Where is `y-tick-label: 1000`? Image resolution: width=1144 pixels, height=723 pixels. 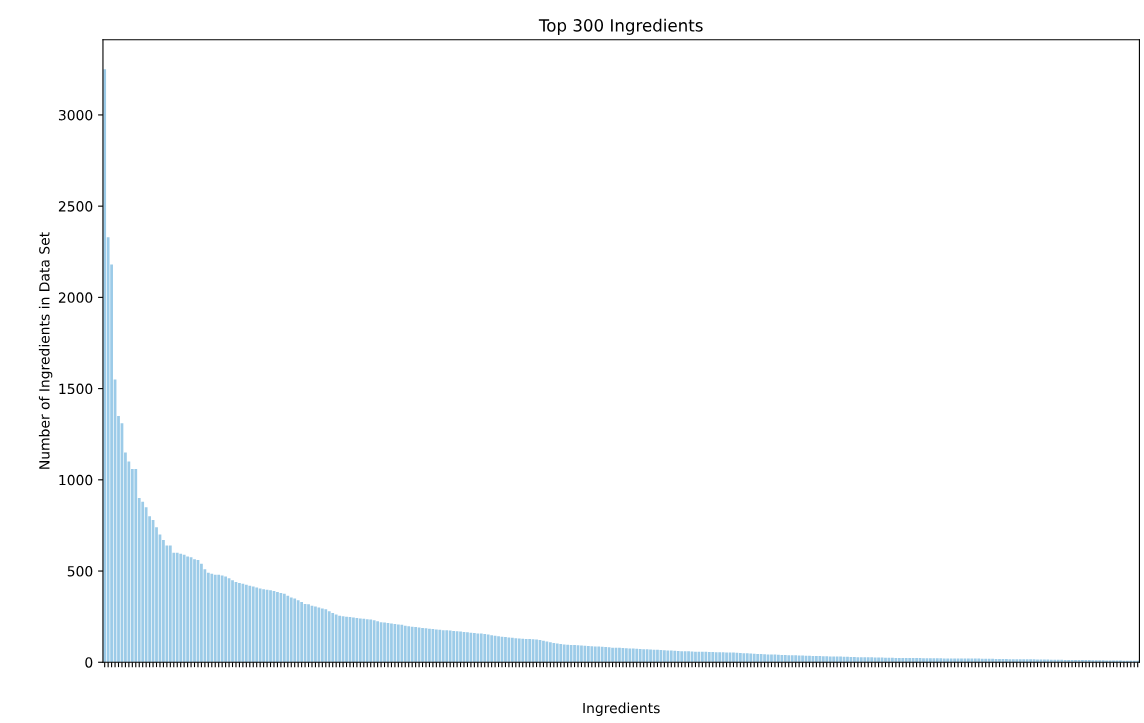
y-tick-label: 1000 is located at coordinates (76, 480).